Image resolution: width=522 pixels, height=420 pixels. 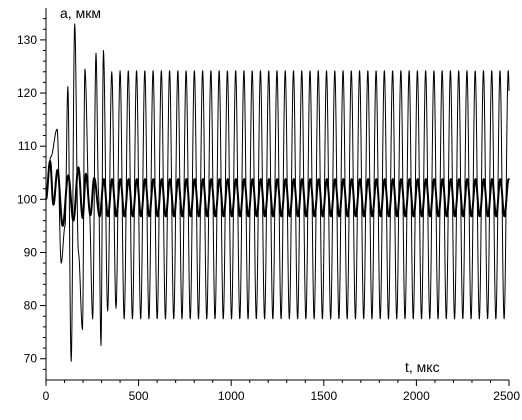 I want to click on y-tick-label: 130, so click(x=27, y=40).